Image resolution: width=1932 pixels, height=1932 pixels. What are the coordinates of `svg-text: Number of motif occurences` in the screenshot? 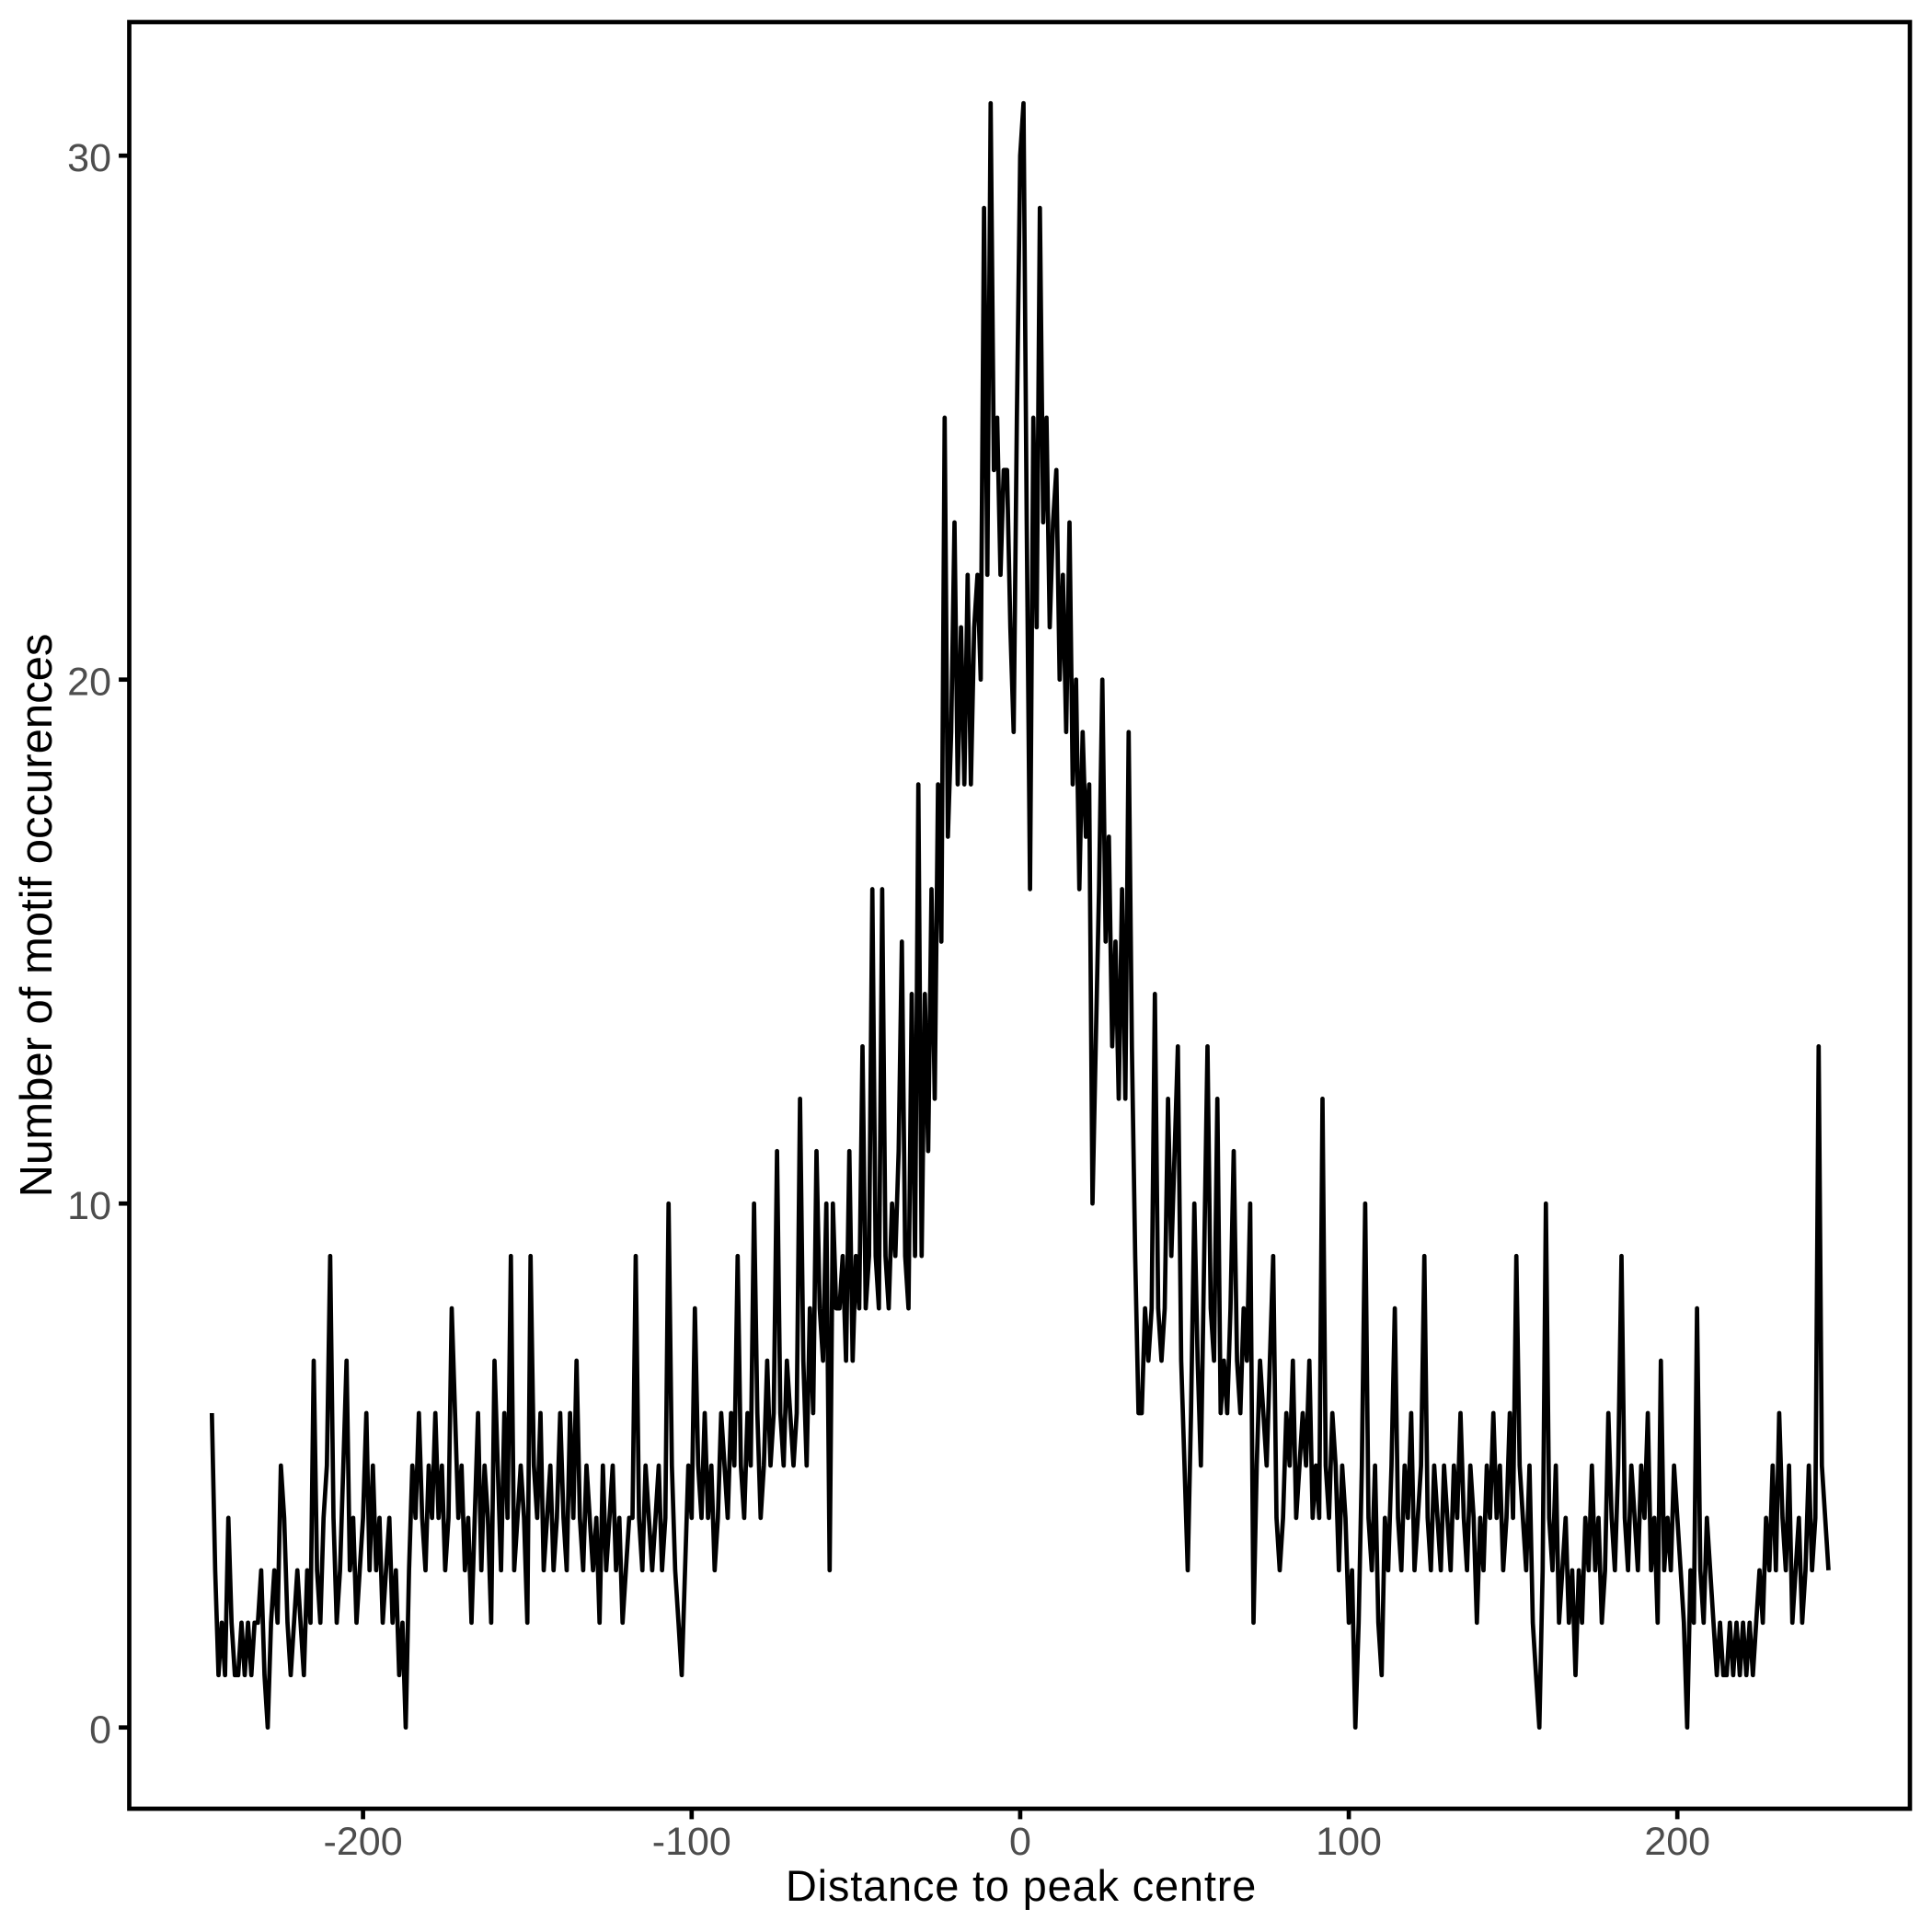 It's located at (37, 916).